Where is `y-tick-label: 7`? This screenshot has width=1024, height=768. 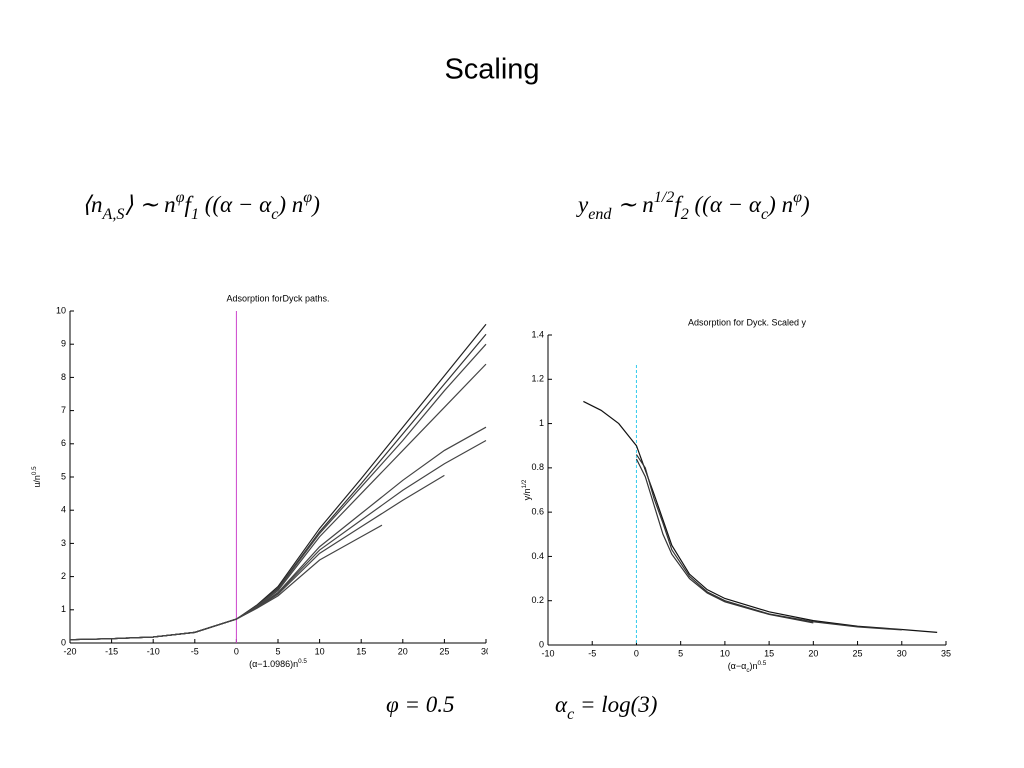 y-tick-label: 7 is located at coordinates (63, 410).